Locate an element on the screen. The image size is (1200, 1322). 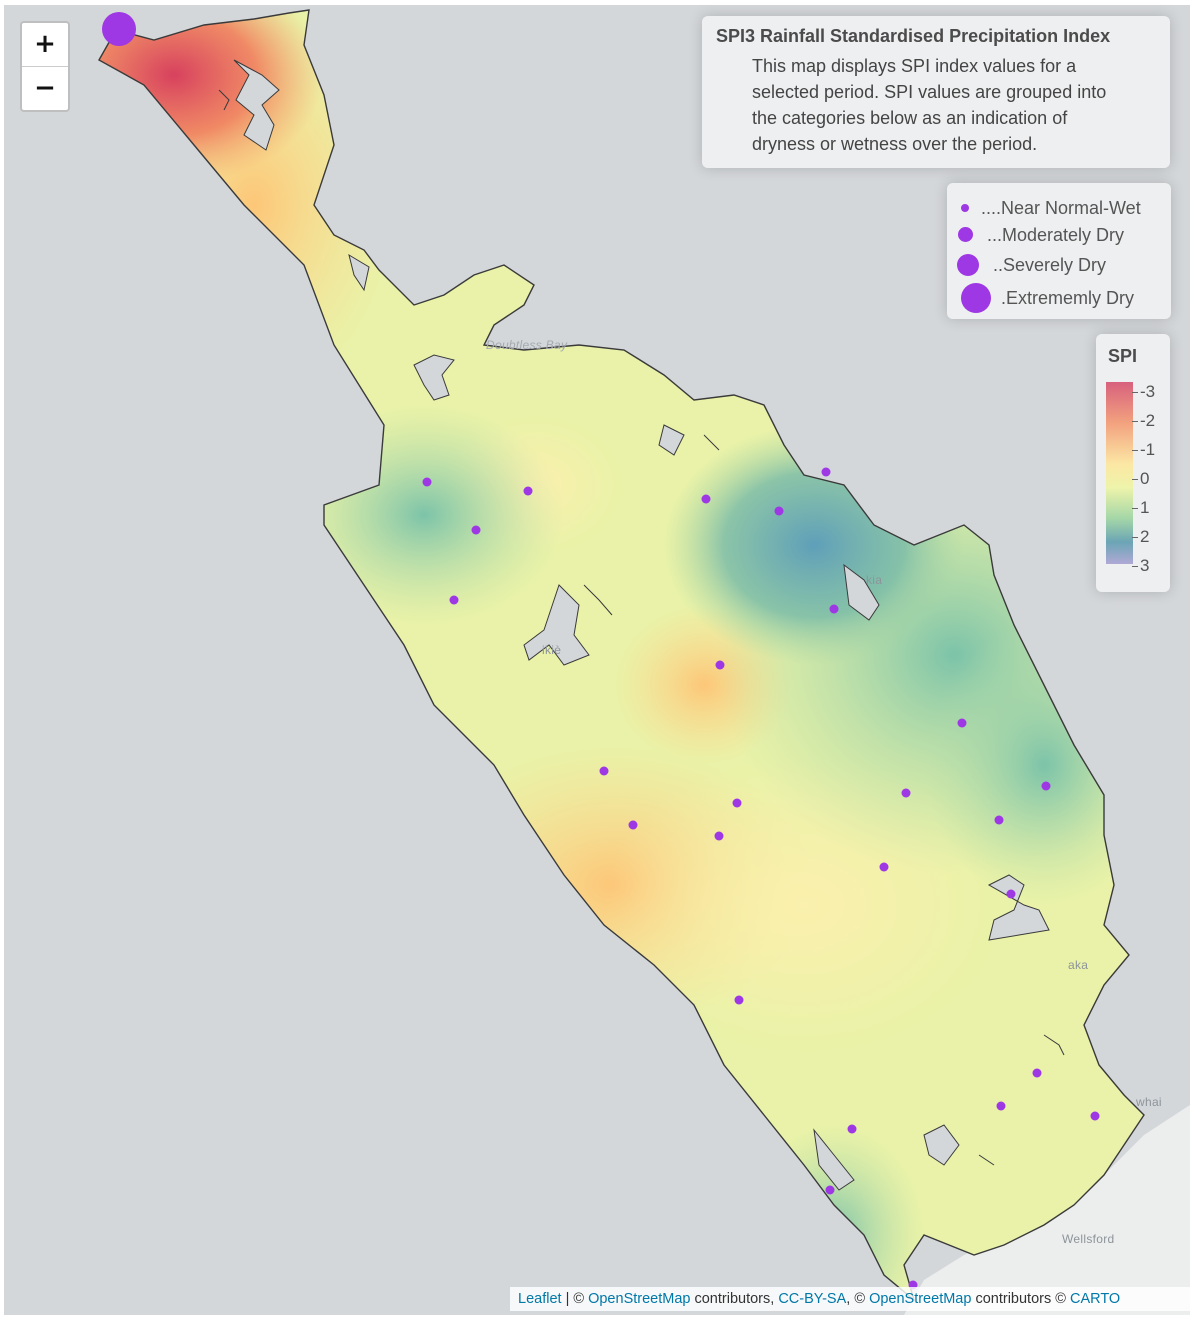
label-aka: aka is located at coordinates (1078, 965).